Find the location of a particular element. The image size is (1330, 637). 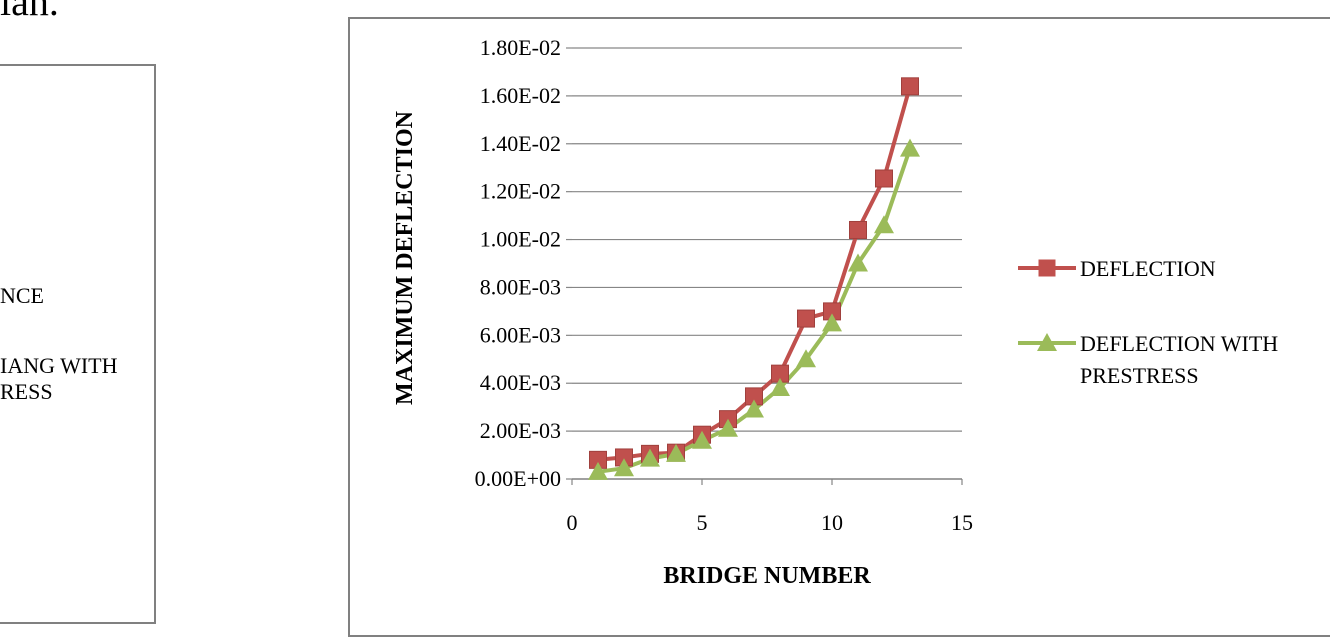

legend-label: DEFLECTION WITH is located at coordinates (1179, 343).